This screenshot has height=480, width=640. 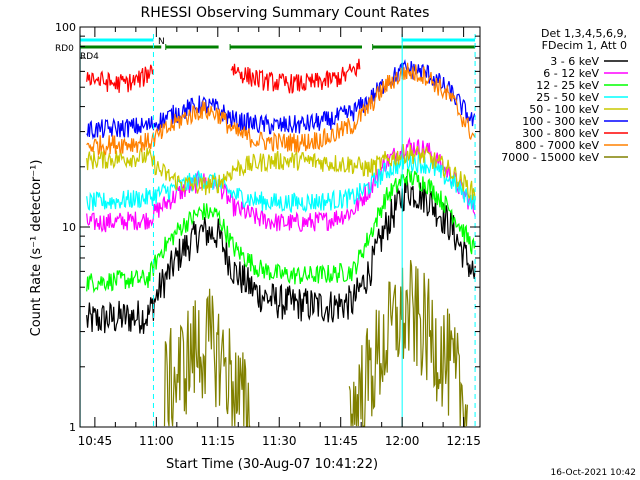 I want to click on x-tick-label: 11:15, so click(x=217, y=441).